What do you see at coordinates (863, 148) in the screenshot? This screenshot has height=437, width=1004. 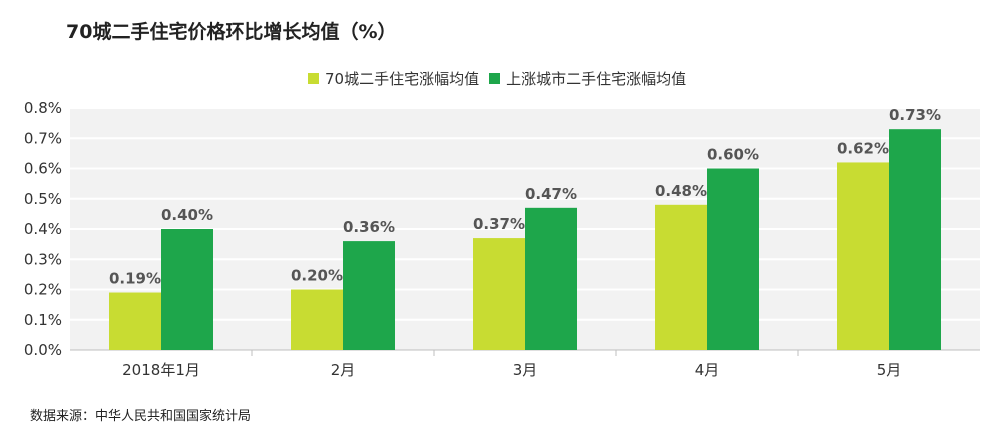 I see `data-label-series-1: 0.62%` at bounding box center [863, 148].